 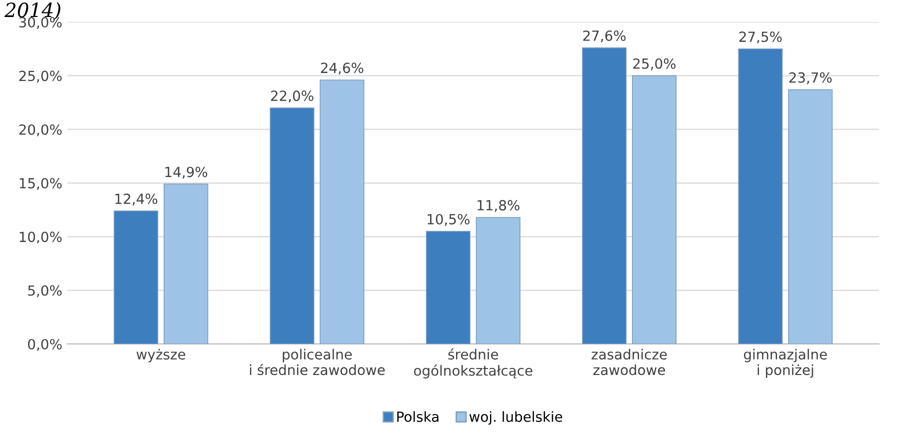 What do you see at coordinates (499, 206) in the screenshot?
I see `data-label: 11,8%` at bounding box center [499, 206].